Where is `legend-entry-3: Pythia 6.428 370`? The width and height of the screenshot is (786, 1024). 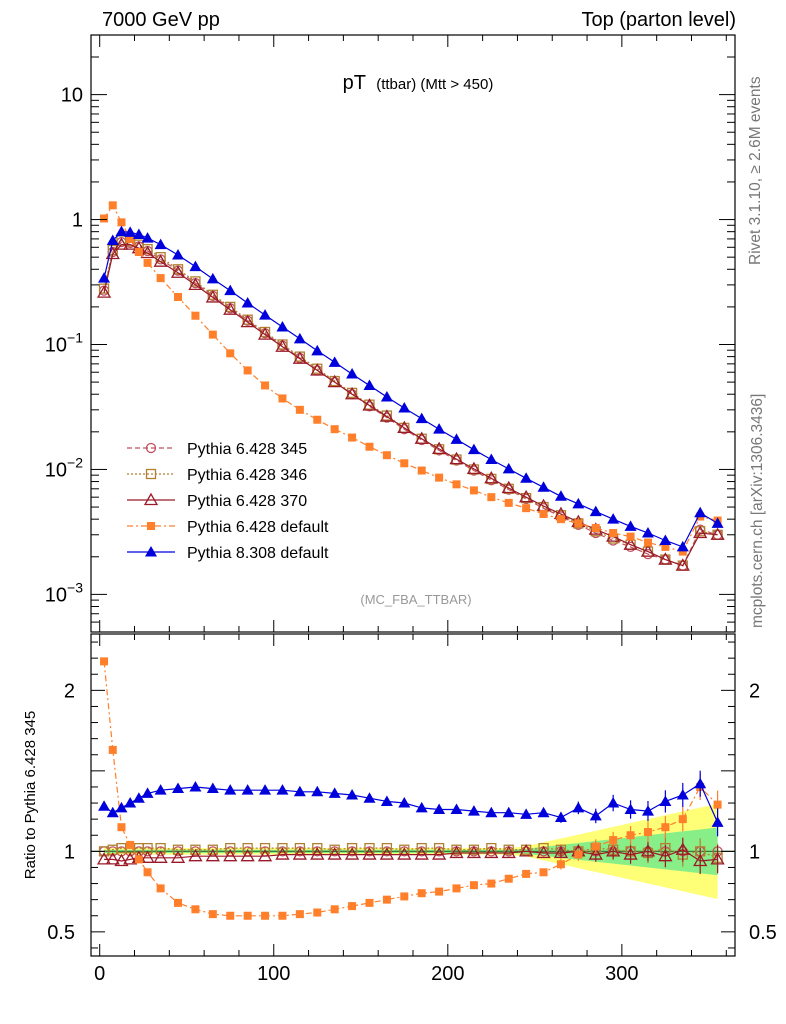 legend-entry-3: Pythia 6.428 370 is located at coordinates (217, 501).